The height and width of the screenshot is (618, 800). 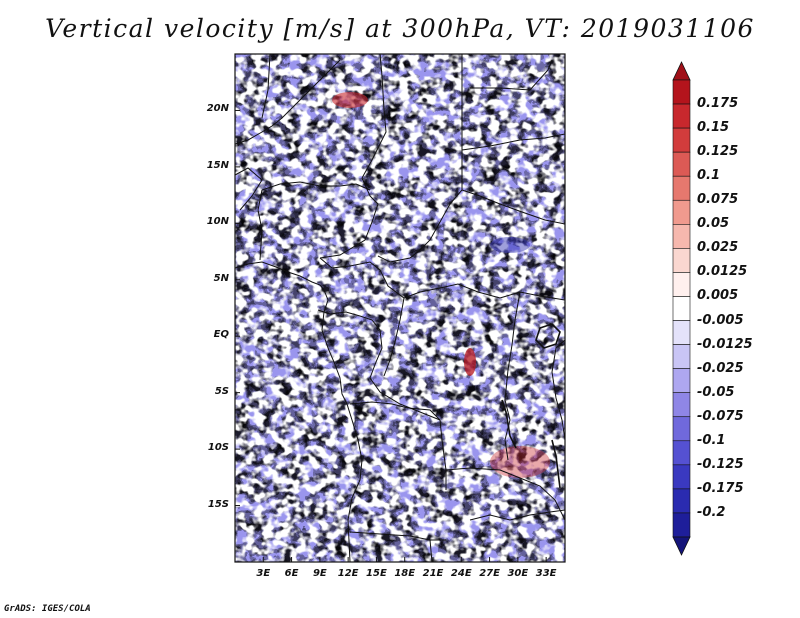 What do you see at coordinates (718, 152) in the screenshot?
I see `colorbar-label: 0.125` at bounding box center [718, 152].